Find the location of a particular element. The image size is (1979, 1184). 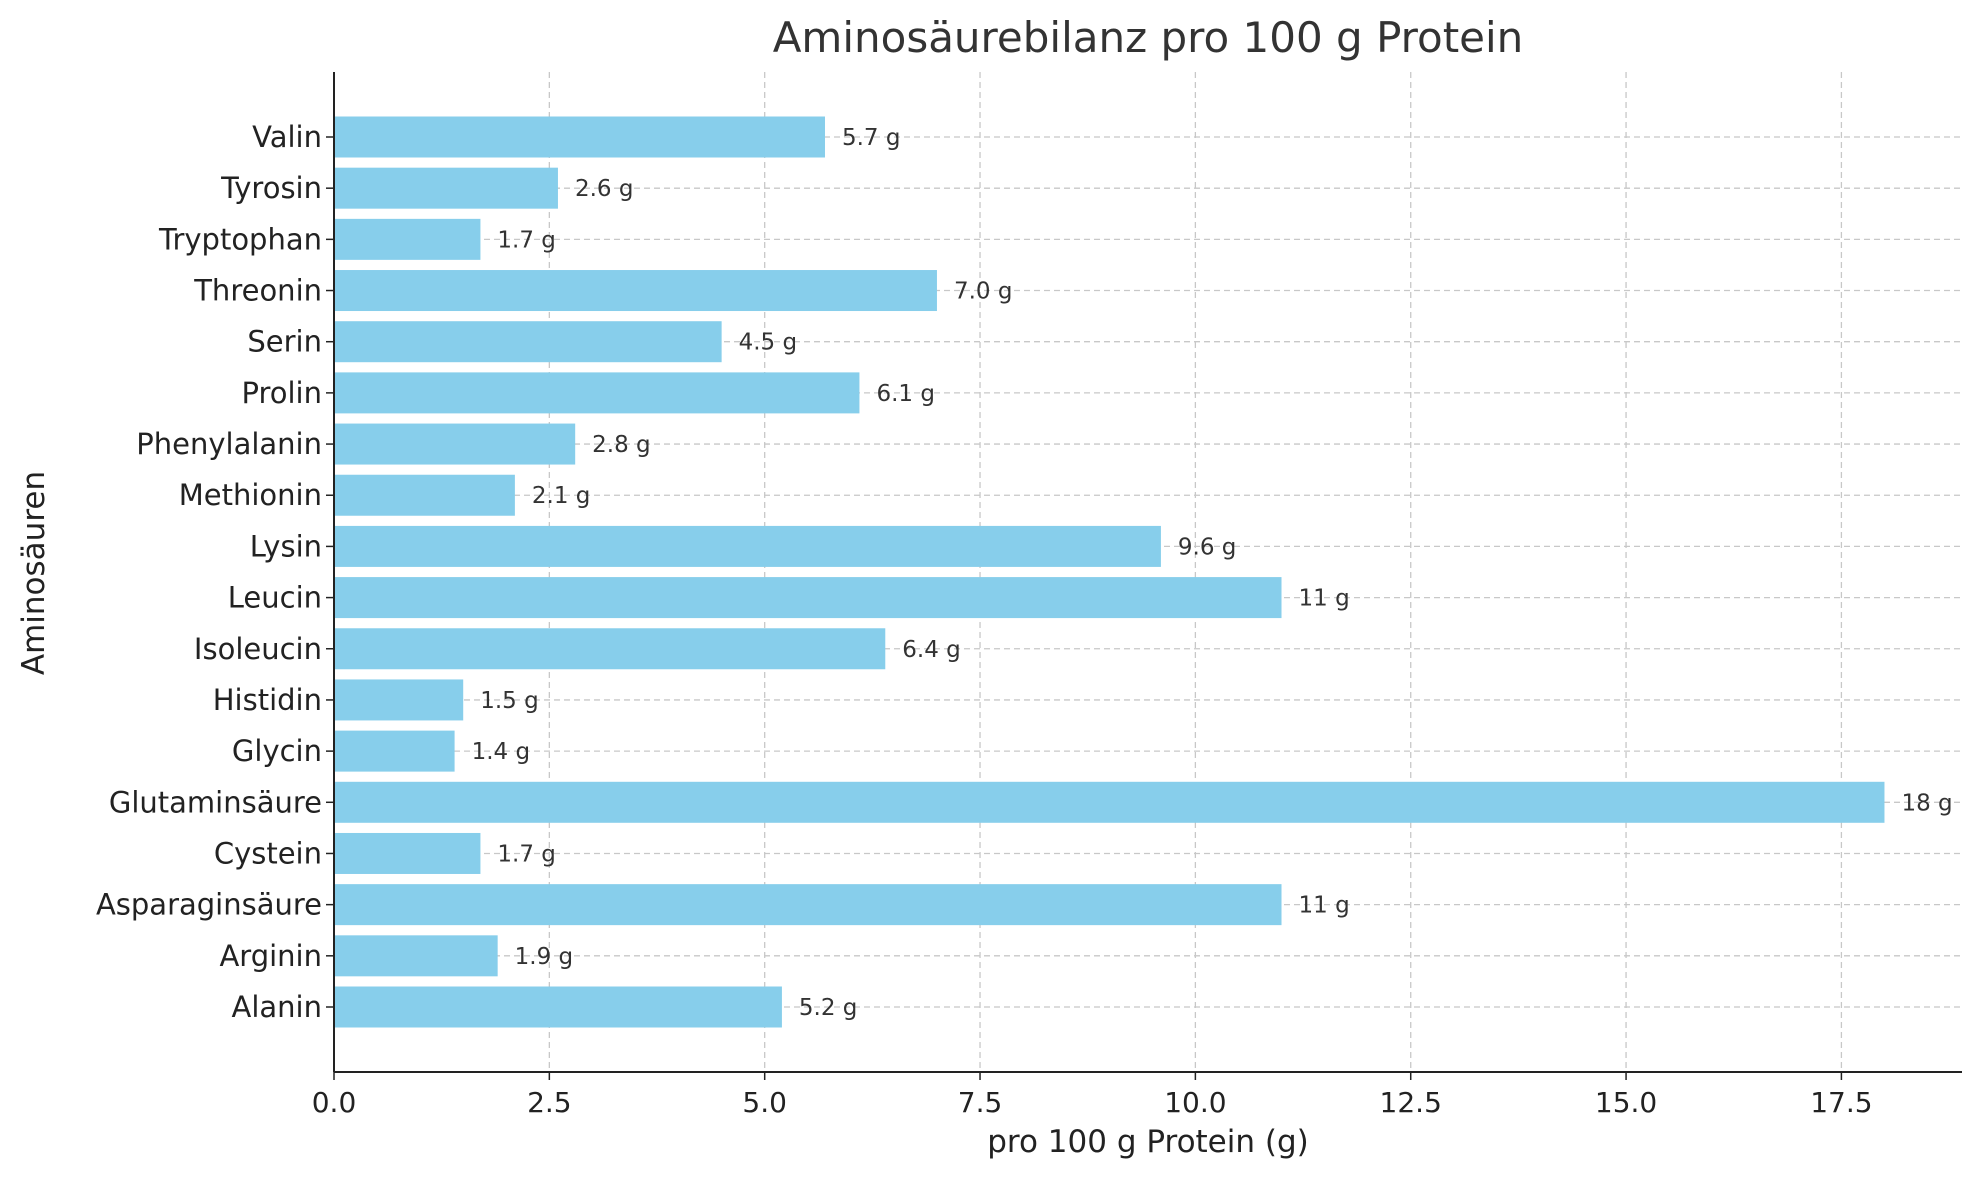

y-tick-label: Isoleucin is located at coordinates (258, 649).